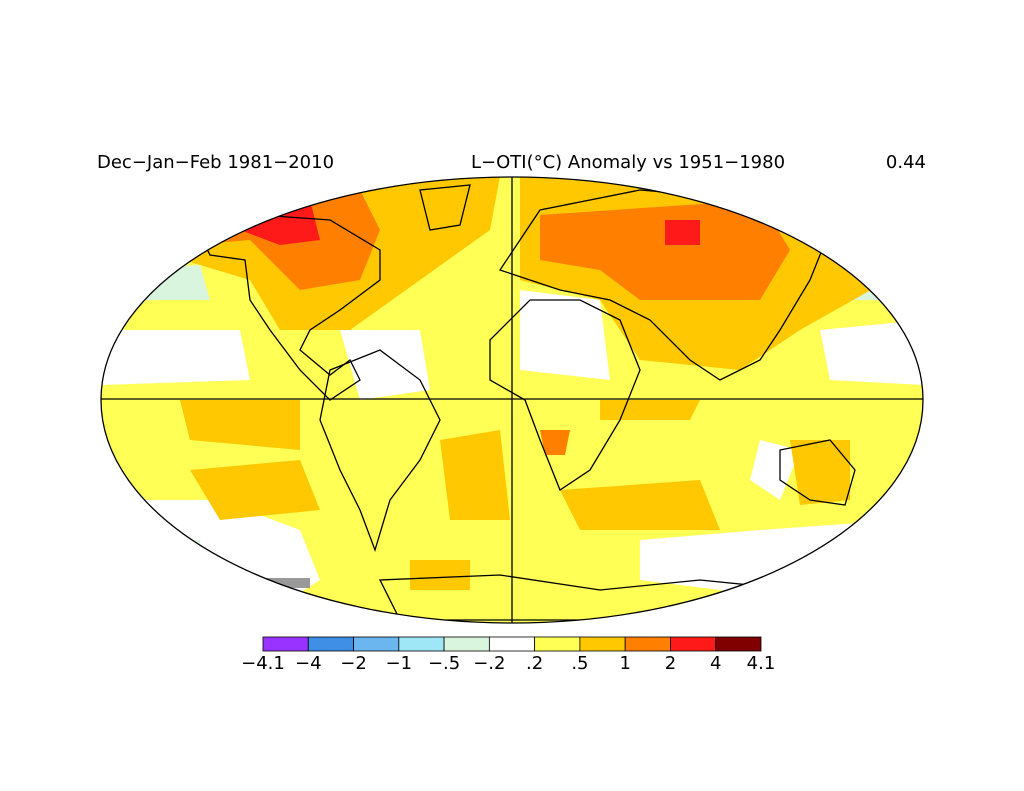  What do you see at coordinates (263, 663) in the screenshot?
I see `legend-label: −4.1` at bounding box center [263, 663].